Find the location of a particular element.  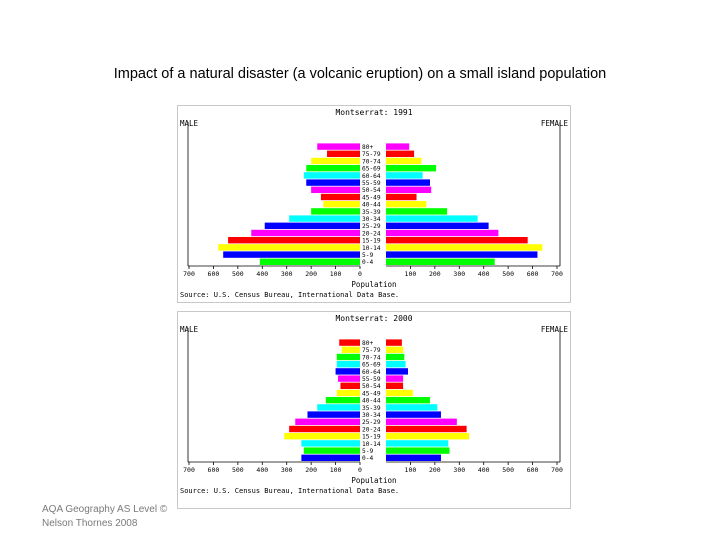

female-label: FEMALE is located at coordinates (555, 329).